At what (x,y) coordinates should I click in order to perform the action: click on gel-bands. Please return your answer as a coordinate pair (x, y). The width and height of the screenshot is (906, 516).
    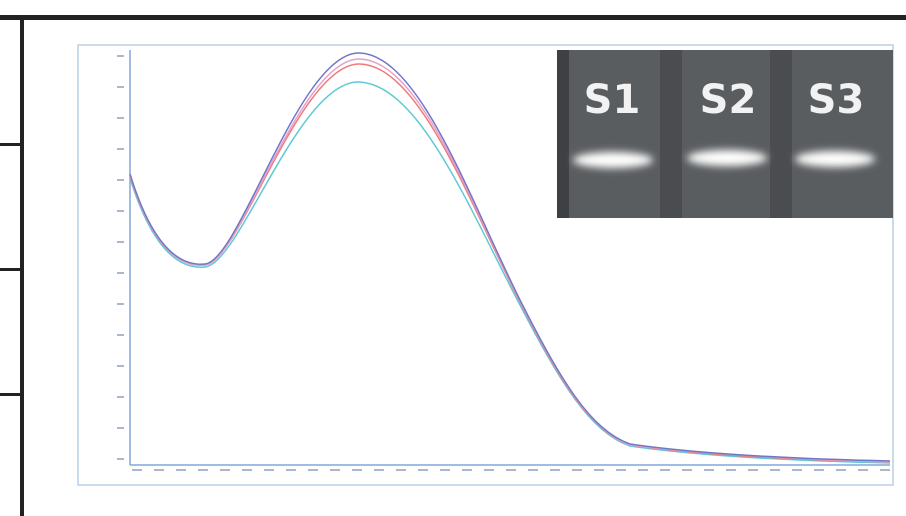
    Looking at the image, I should click on (724, 159).